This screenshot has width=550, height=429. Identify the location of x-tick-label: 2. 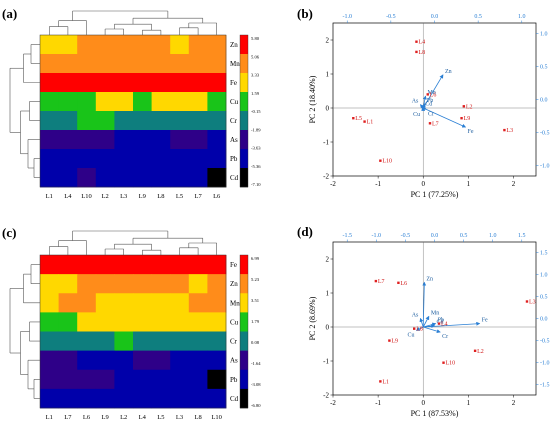
(514, 403).